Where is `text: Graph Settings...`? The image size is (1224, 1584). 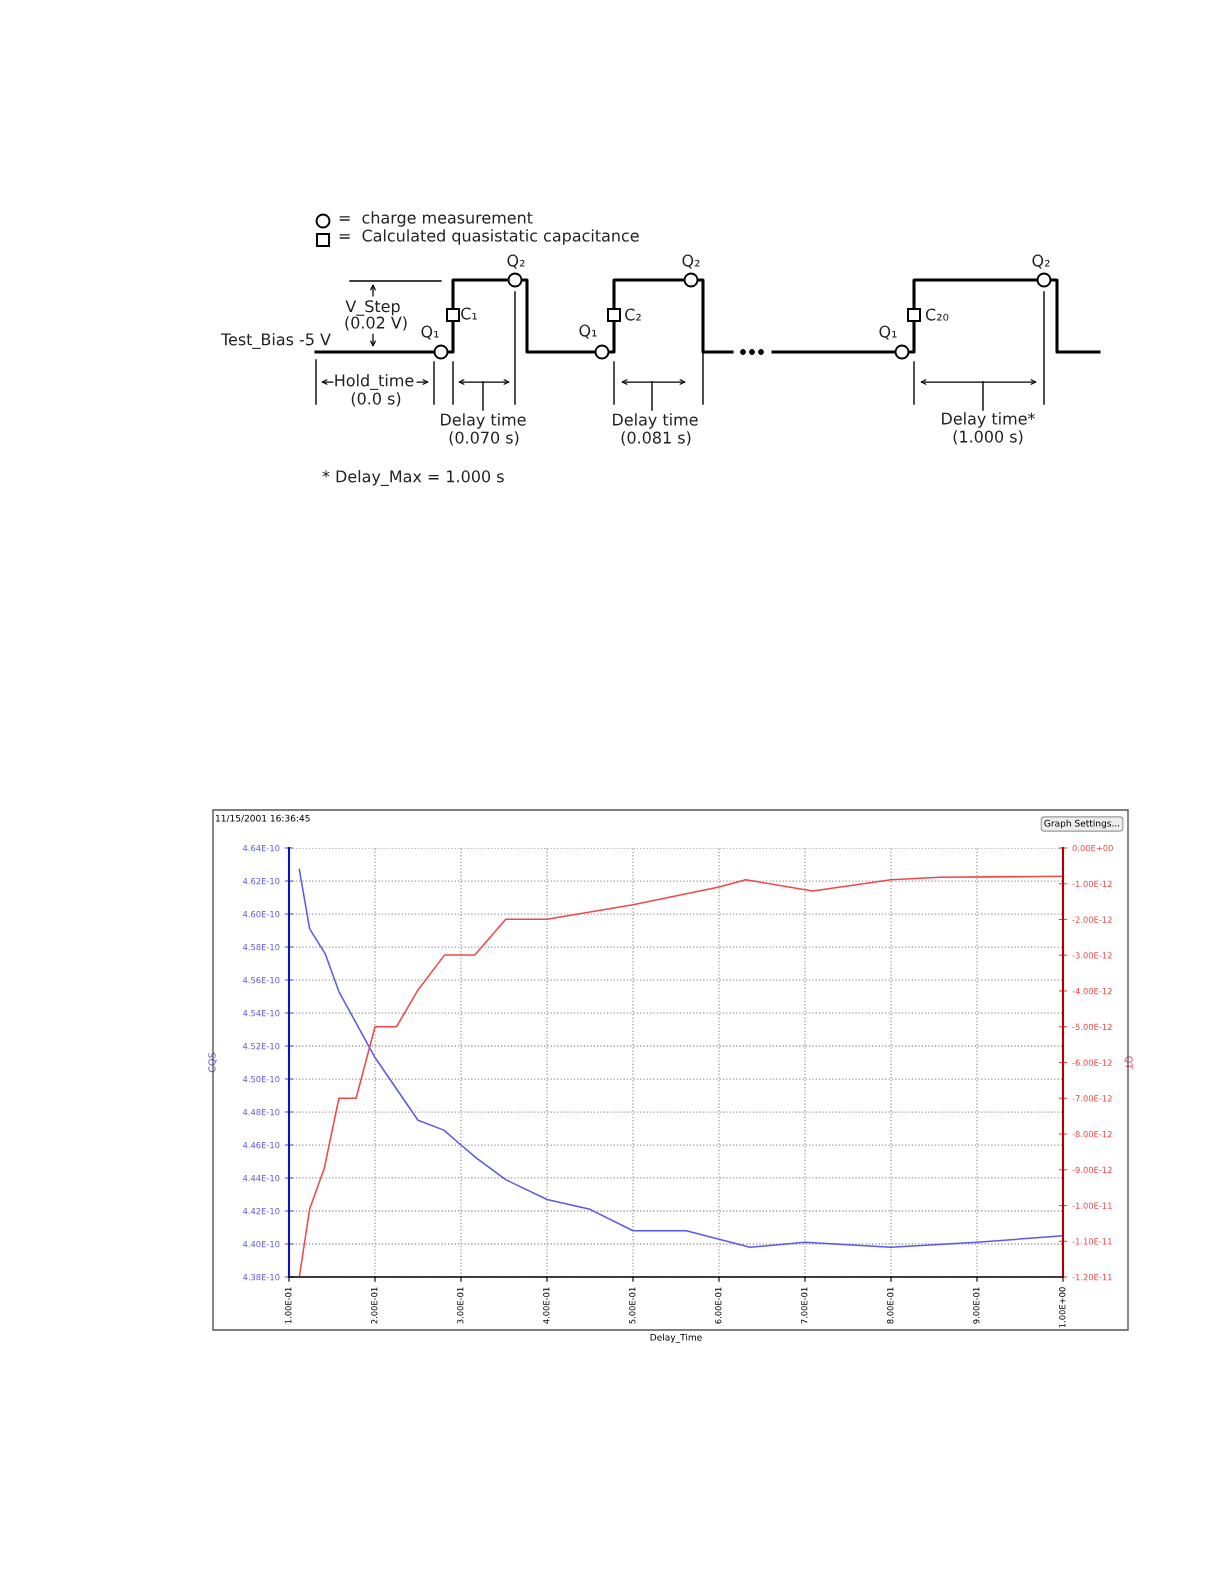
text: Graph Settings... is located at coordinates (1082, 824).